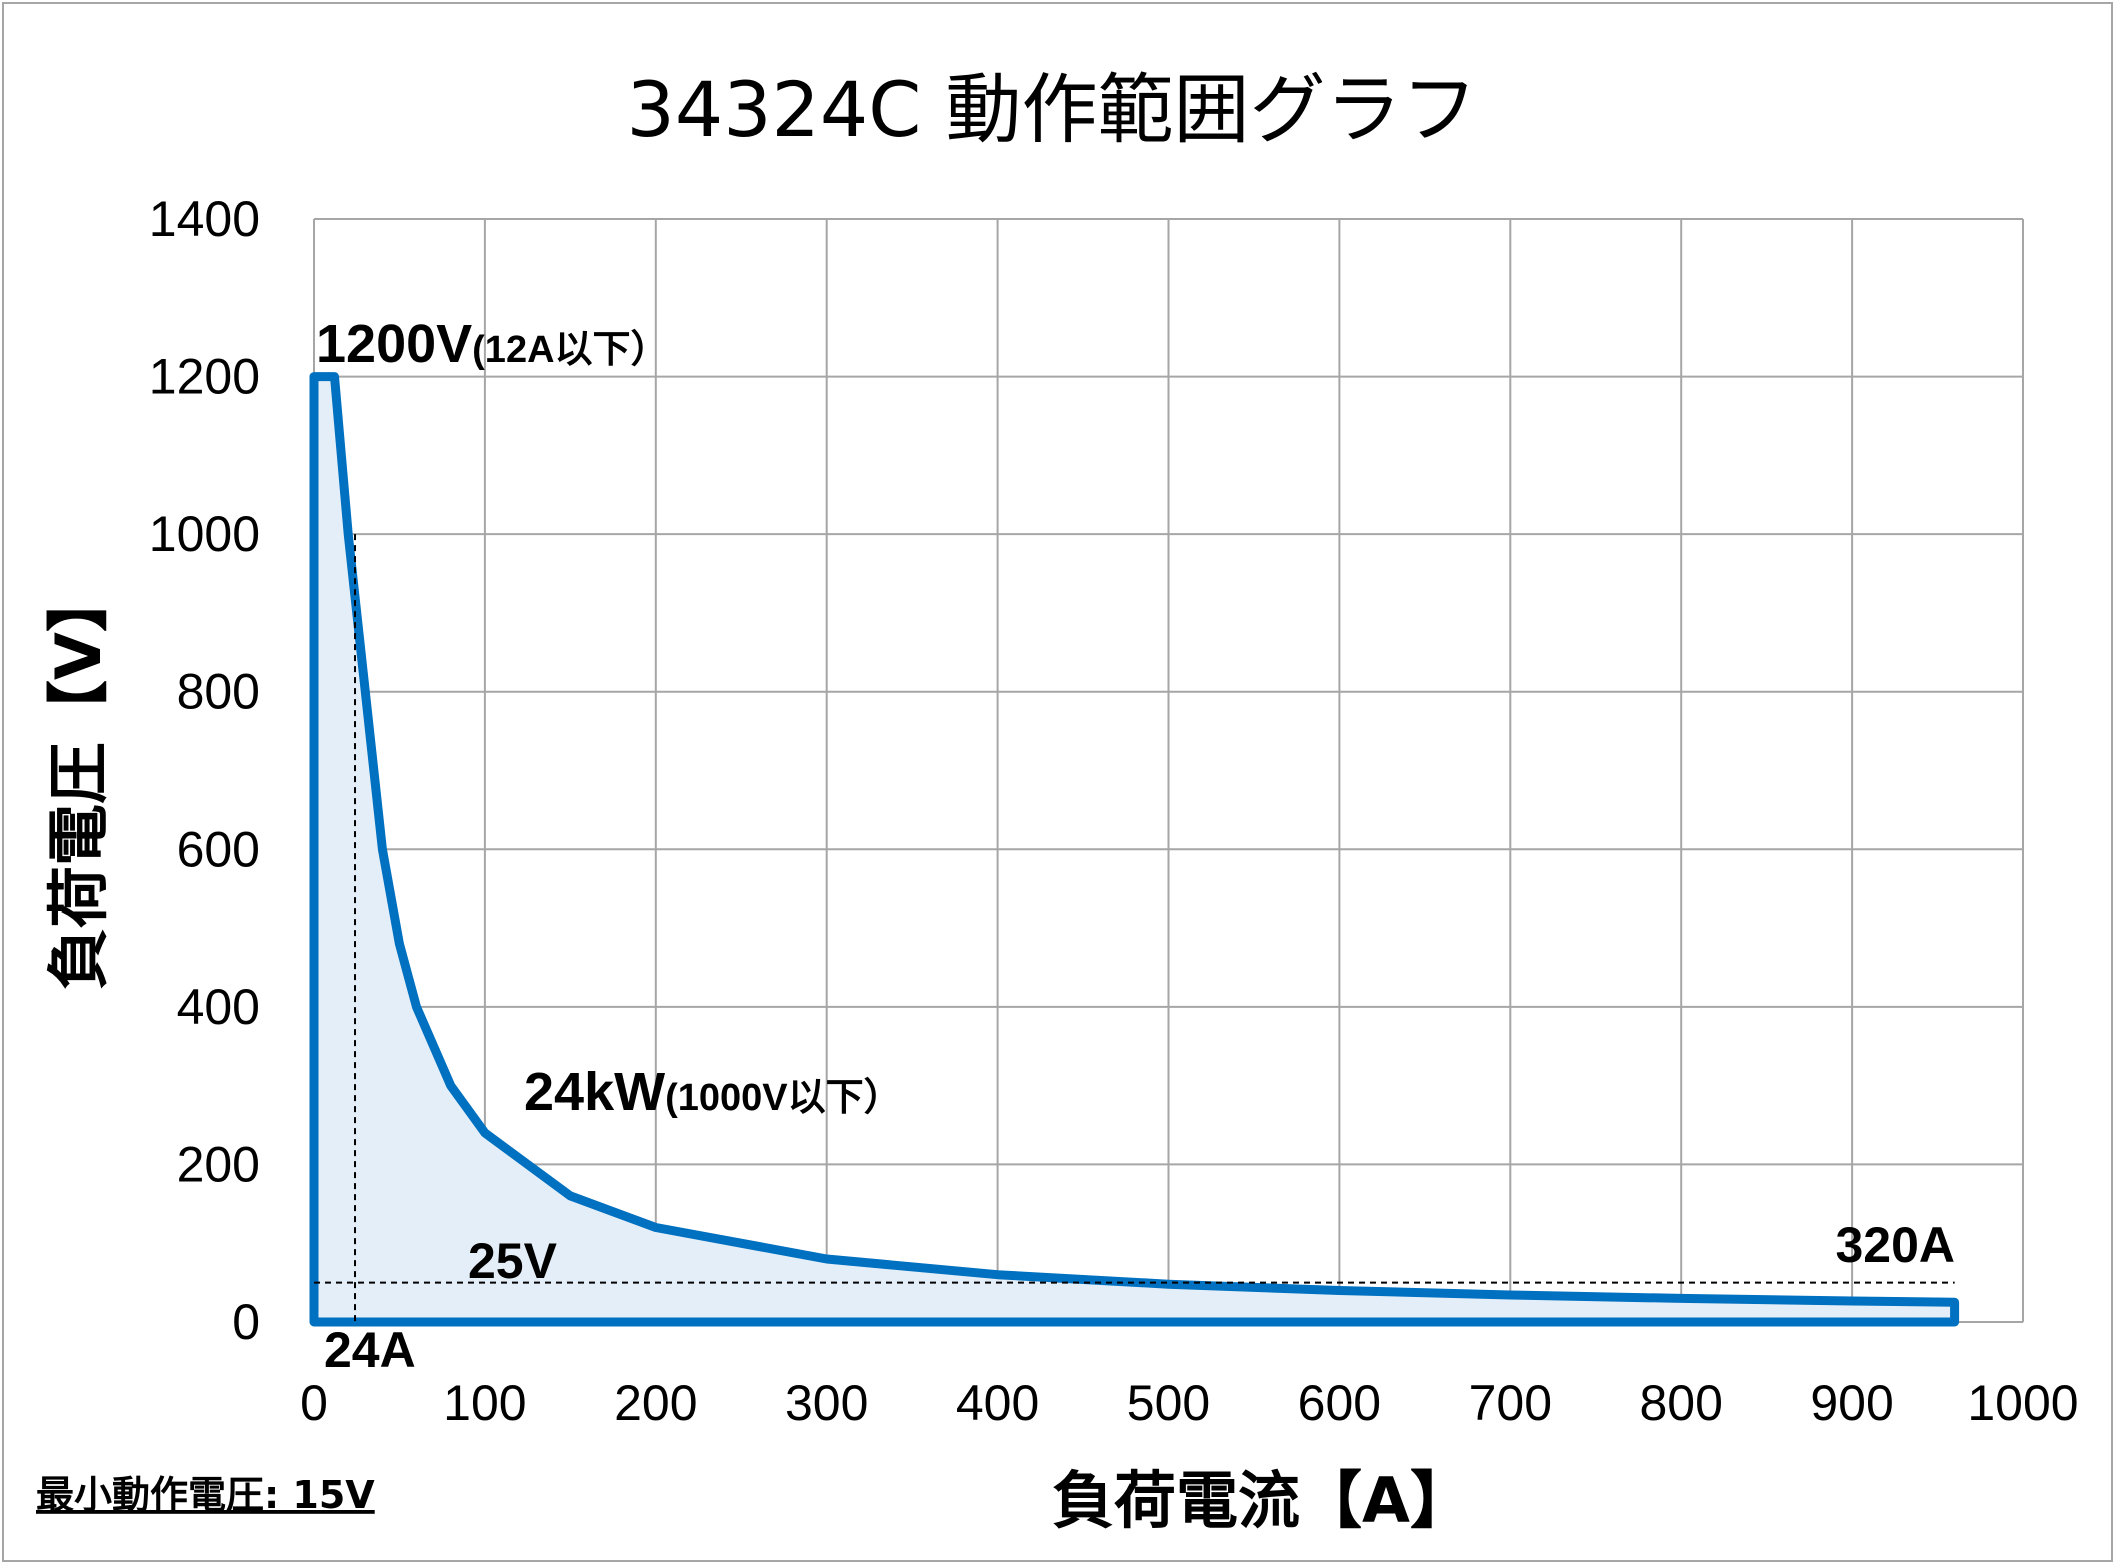 This screenshot has height=1566, width=2117. I want to click on x-tick-label: 300, so click(826, 1403).